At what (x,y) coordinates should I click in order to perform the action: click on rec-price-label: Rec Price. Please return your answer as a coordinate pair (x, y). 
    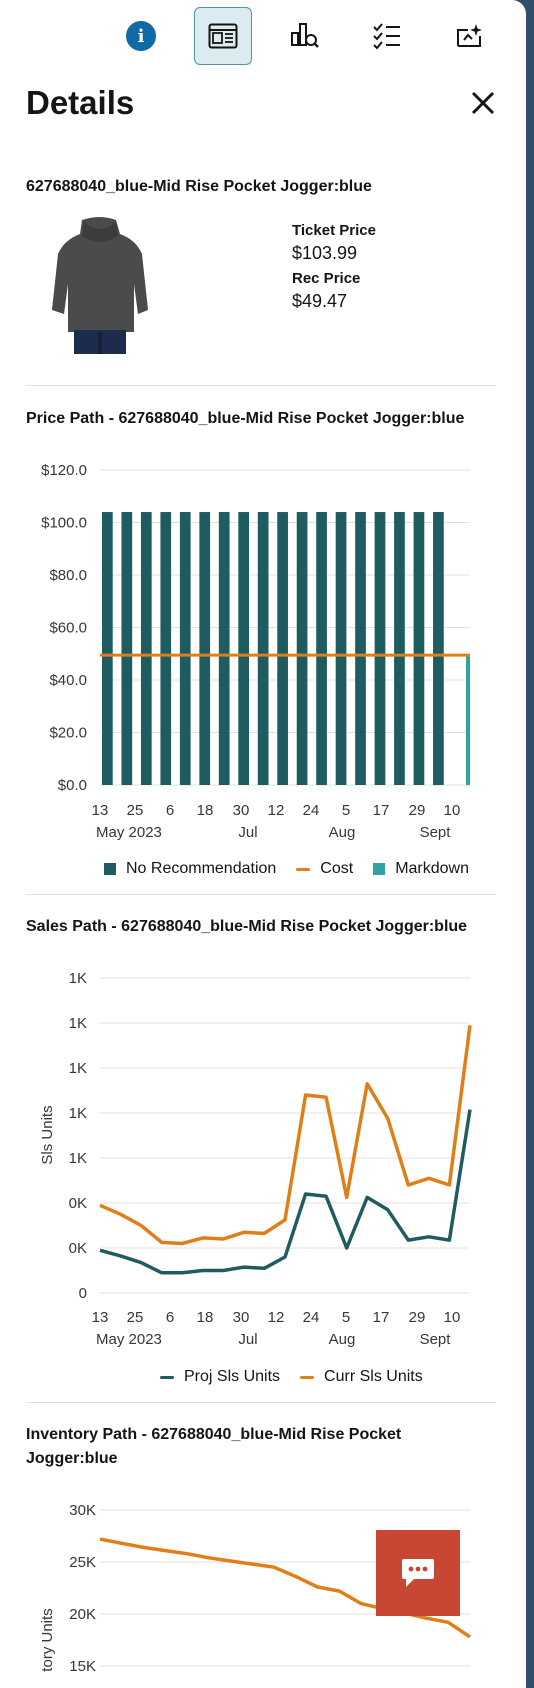
    Looking at the image, I should click on (326, 278).